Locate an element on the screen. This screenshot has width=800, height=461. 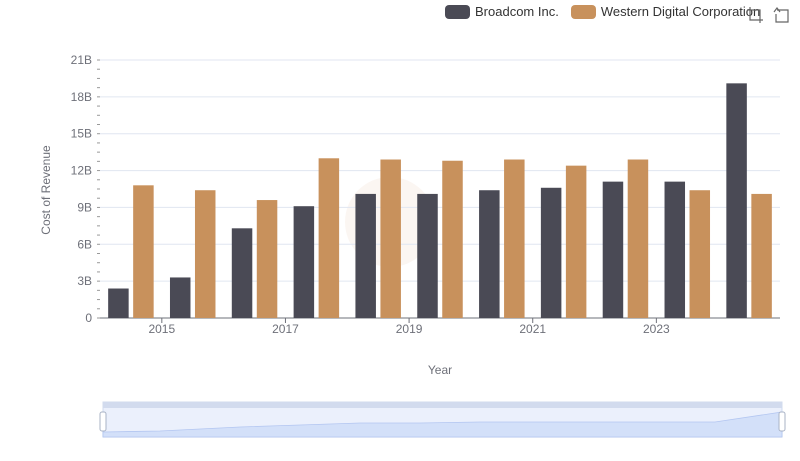
y-tick-label: 12B is located at coordinates (81, 171).